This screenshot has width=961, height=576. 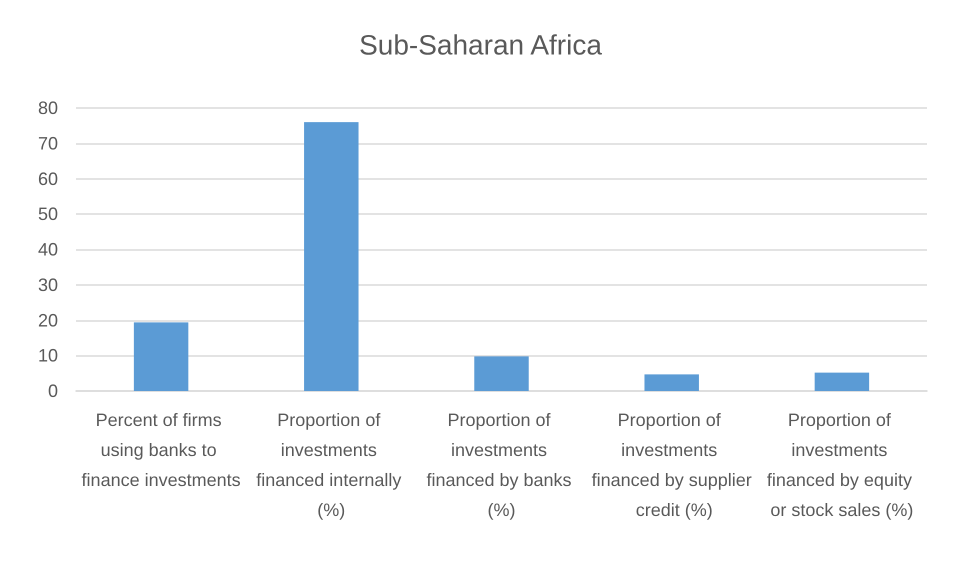 What do you see at coordinates (161, 450) in the screenshot?
I see `x-tick-label: Percent of firms using banks to finance investments` at bounding box center [161, 450].